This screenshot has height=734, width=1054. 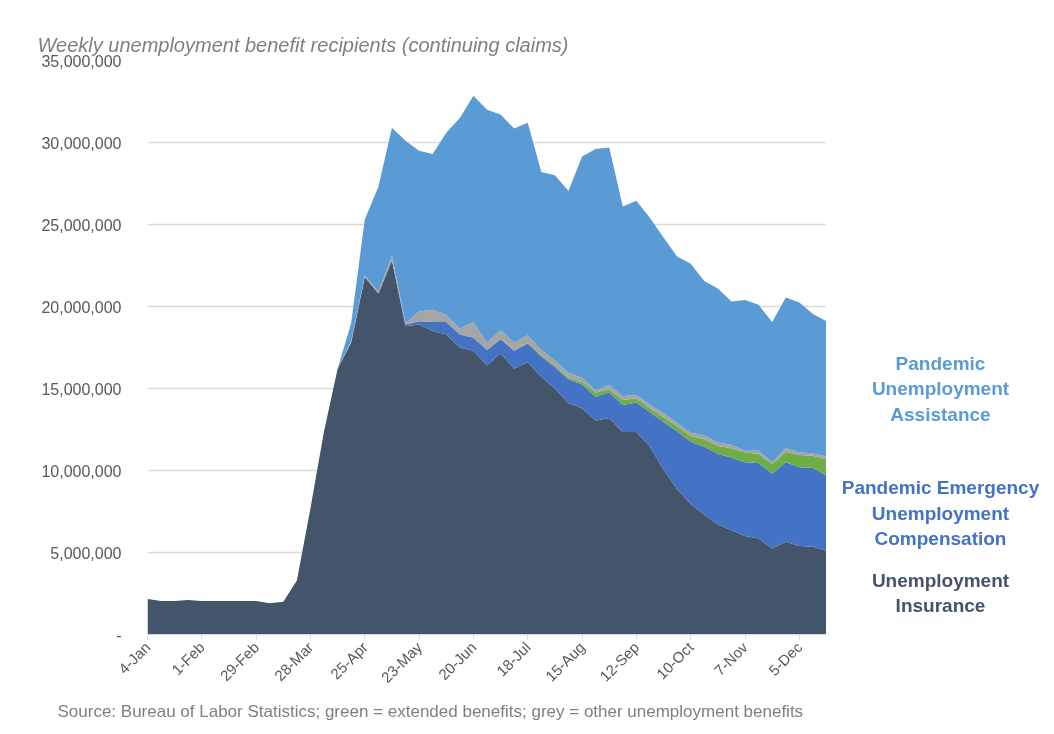 What do you see at coordinates (940, 592) in the screenshot?
I see `text: Unemployment Insurance` at bounding box center [940, 592].